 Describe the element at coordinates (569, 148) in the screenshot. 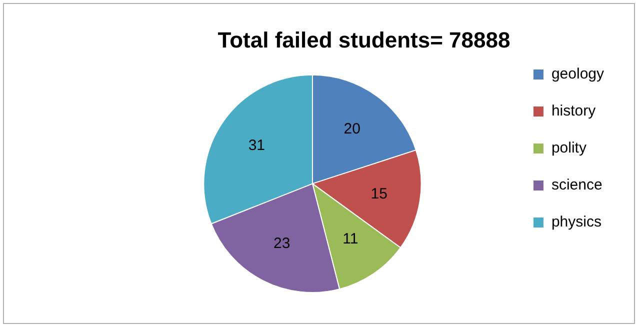

I see `legend-label: polity` at that location.